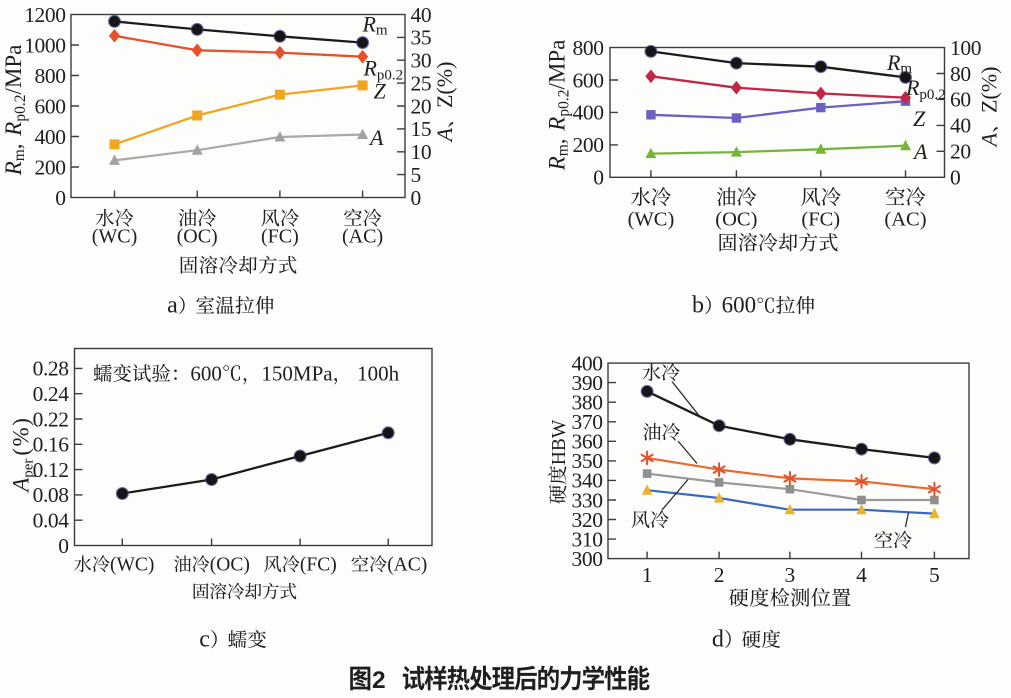 The height and width of the screenshot is (698, 1011). What do you see at coordinates (587, 539) in the screenshot?
I see `svg-text: 310` at bounding box center [587, 539].